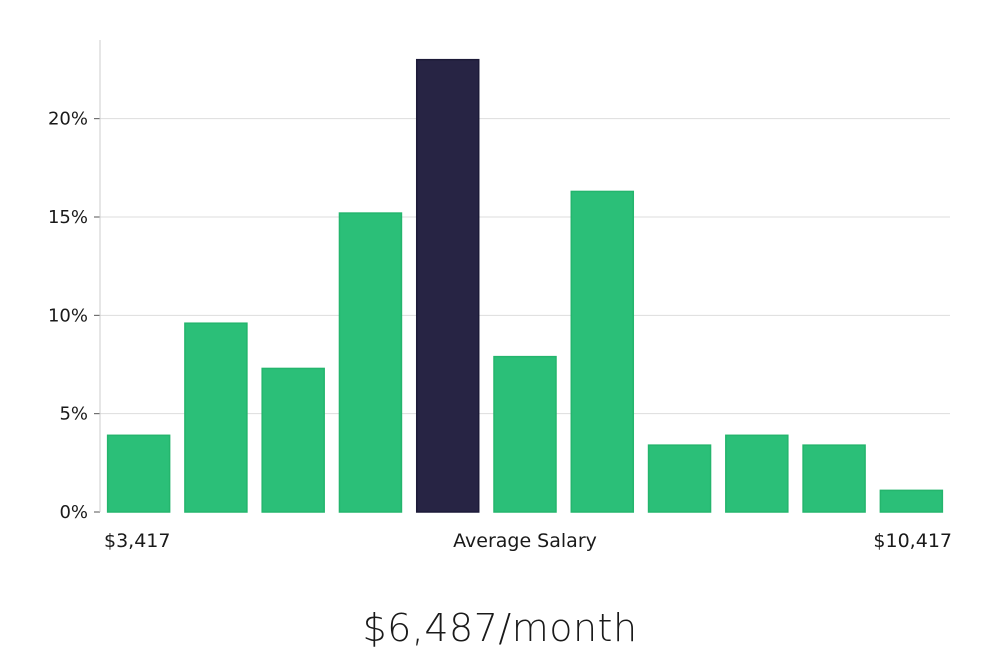  What do you see at coordinates (447, 285) in the screenshot?
I see `bar-highlight` at bounding box center [447, 285].